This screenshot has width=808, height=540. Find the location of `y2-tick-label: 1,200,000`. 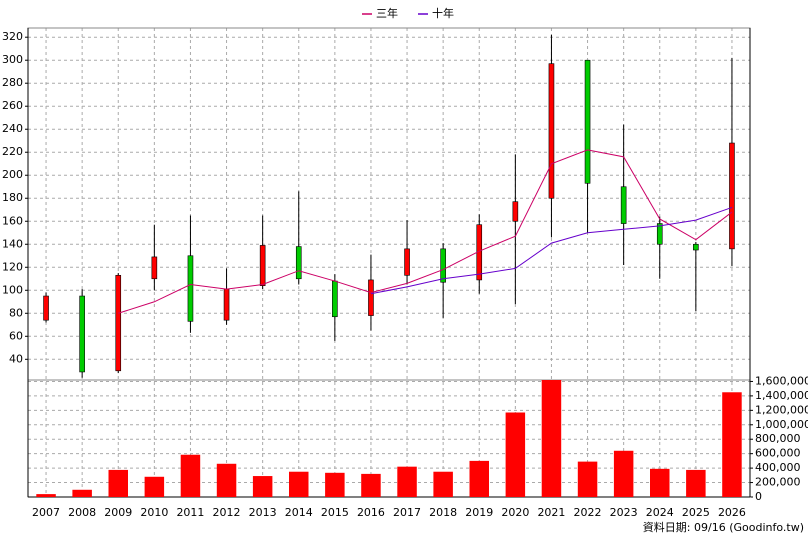

y2-tick-label: 1,200,000 is located at coordinates (781, 409).